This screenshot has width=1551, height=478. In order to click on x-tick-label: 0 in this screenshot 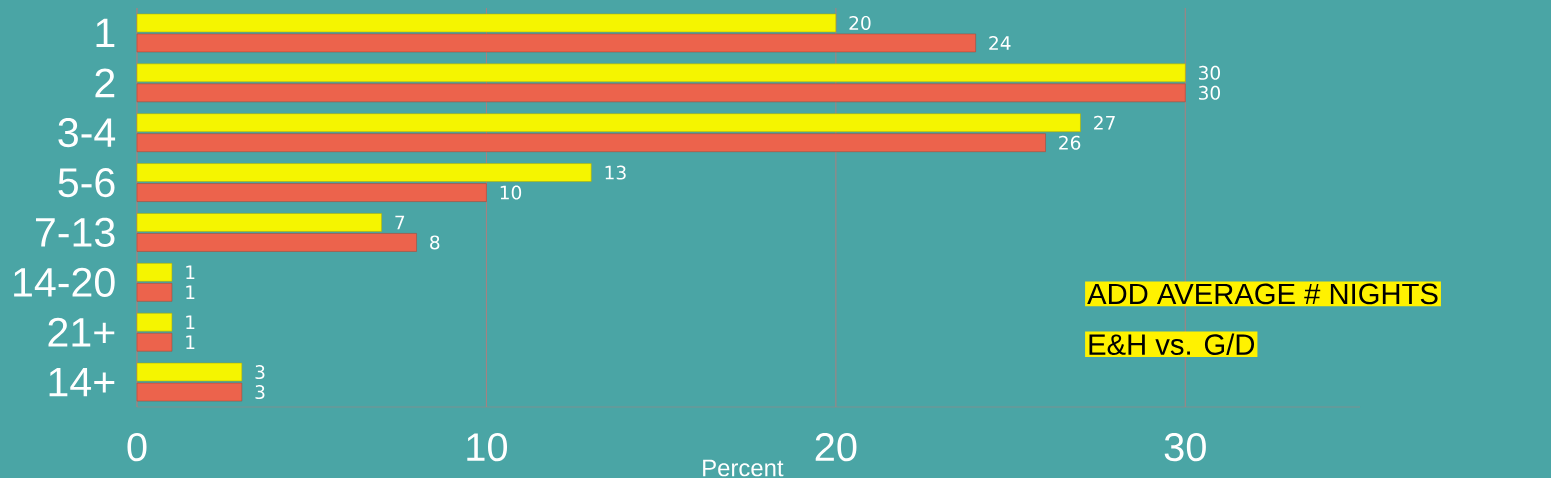, I will do `click(137, 447)`.